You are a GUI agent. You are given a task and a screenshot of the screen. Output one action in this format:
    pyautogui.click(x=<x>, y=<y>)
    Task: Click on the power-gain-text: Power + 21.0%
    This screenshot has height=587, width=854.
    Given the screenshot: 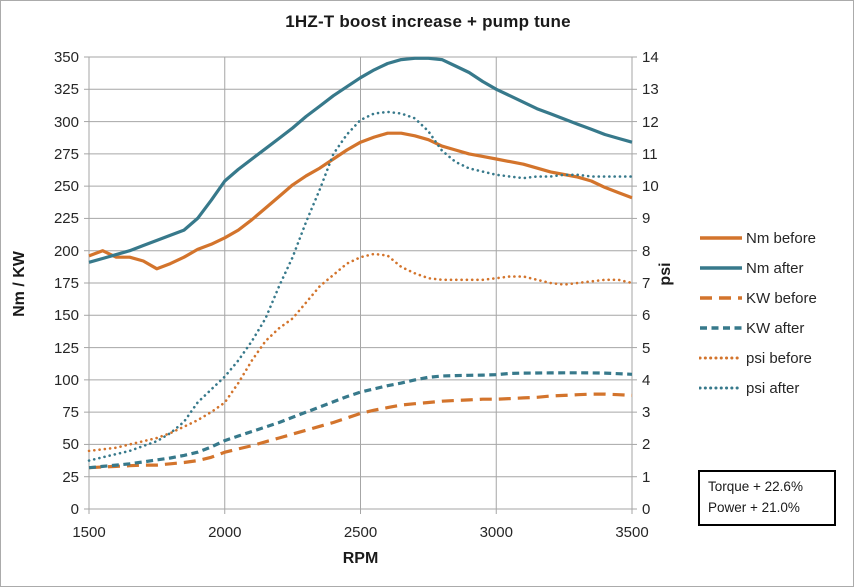 What is the action you would take?
    pyautogui.click(x=754, y=507)
    